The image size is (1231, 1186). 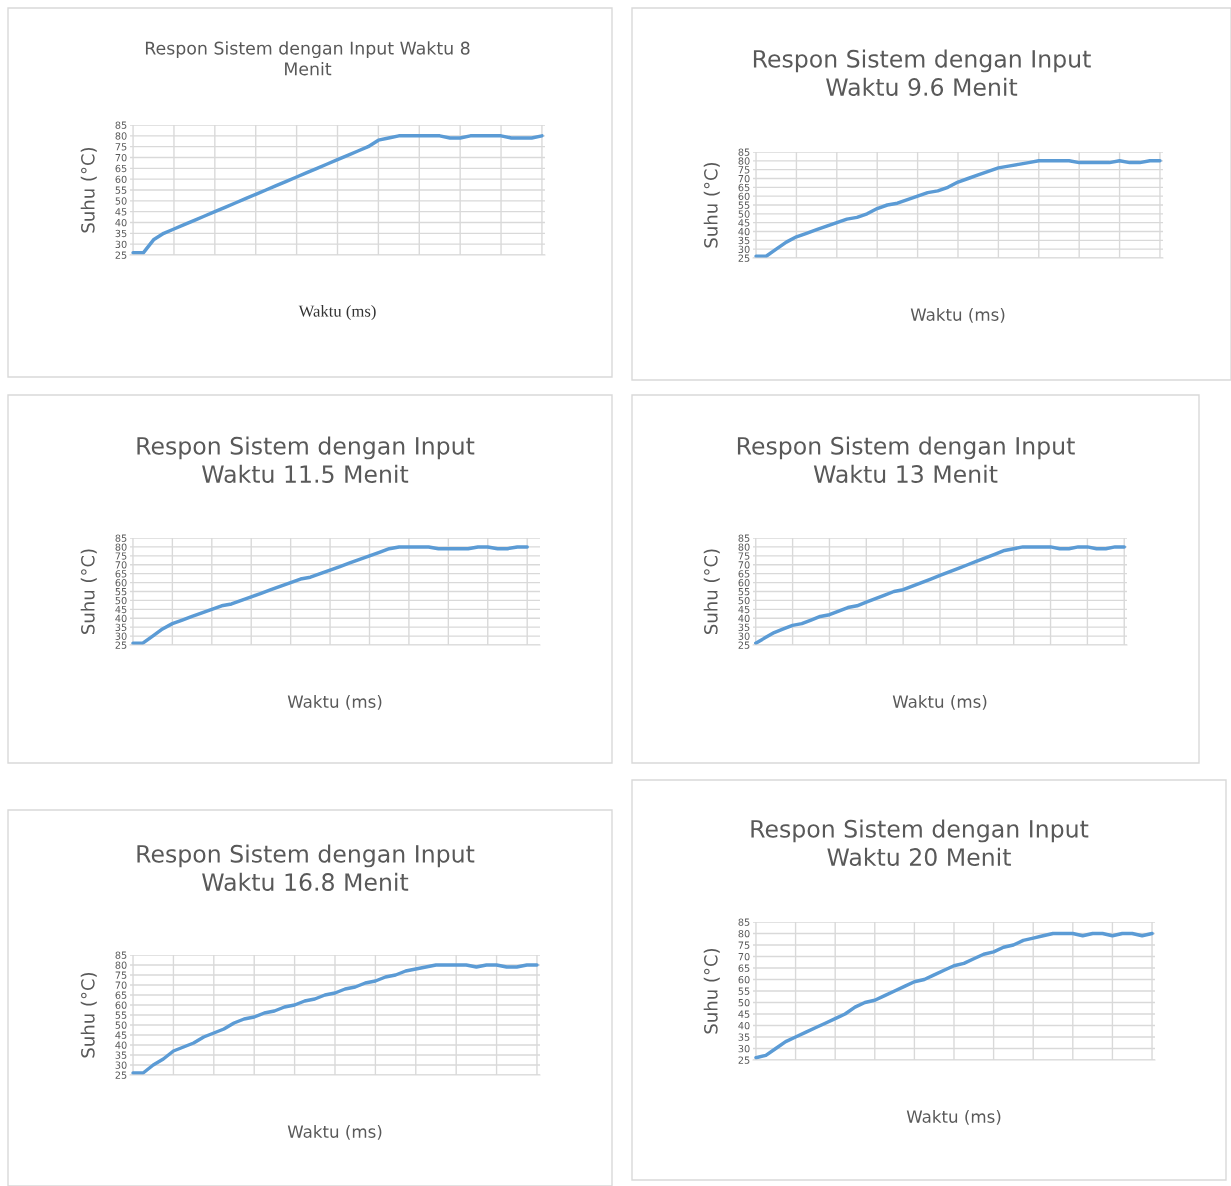 What do you see at coordinates (307, 58) in the screenshot?
I see `chart-title: Respon Sistem dengan Input Waktu 8 Menit` at bounding box center [307, 58].